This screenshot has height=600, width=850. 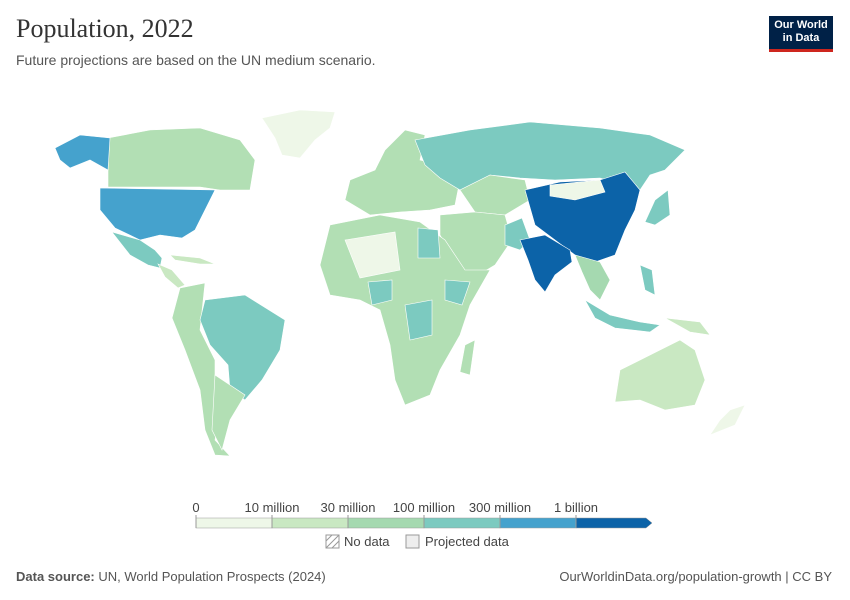 I want to click on legend-label: 300 million, so click(x=500, y=507).